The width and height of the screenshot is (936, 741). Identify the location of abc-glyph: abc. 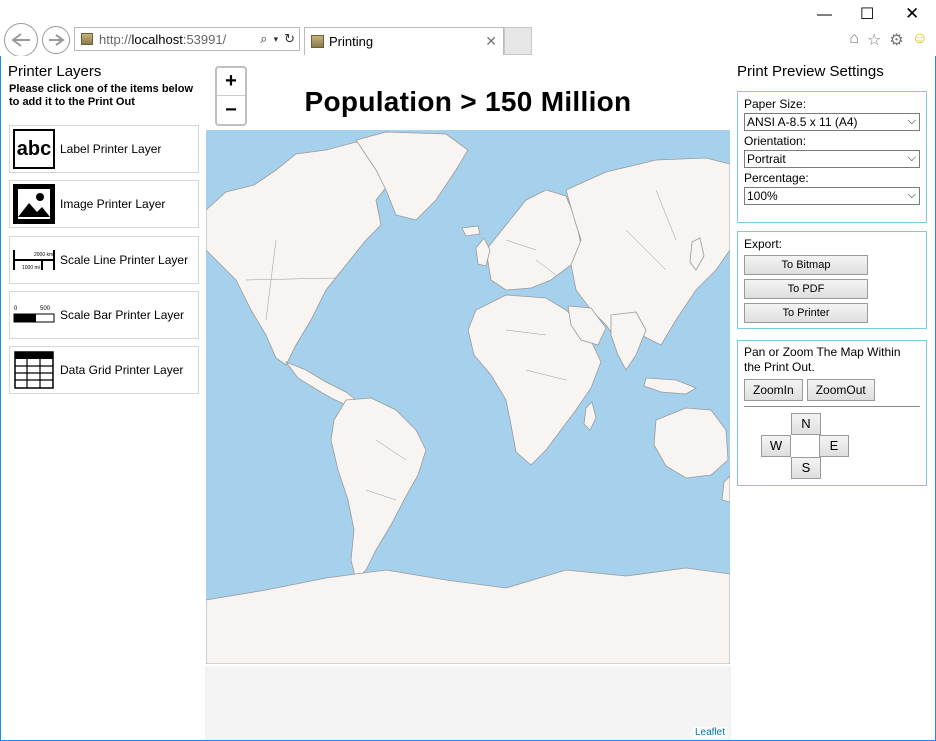
(34, 149).